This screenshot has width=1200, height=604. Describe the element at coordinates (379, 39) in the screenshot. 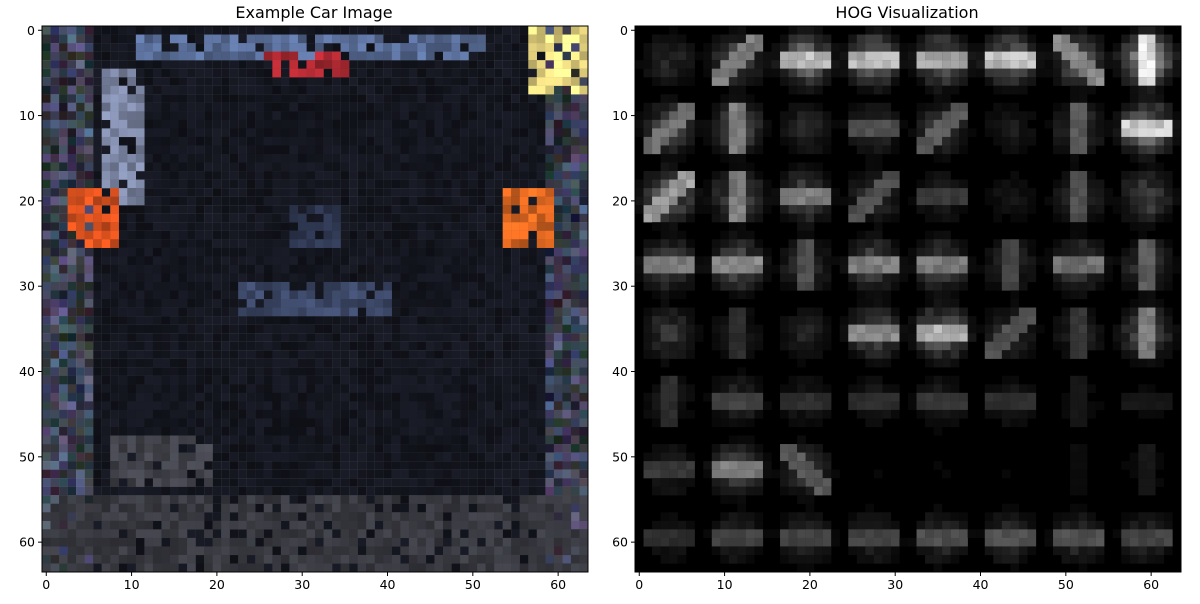

I see `car-feature-car-roof-light-streak` at that location.